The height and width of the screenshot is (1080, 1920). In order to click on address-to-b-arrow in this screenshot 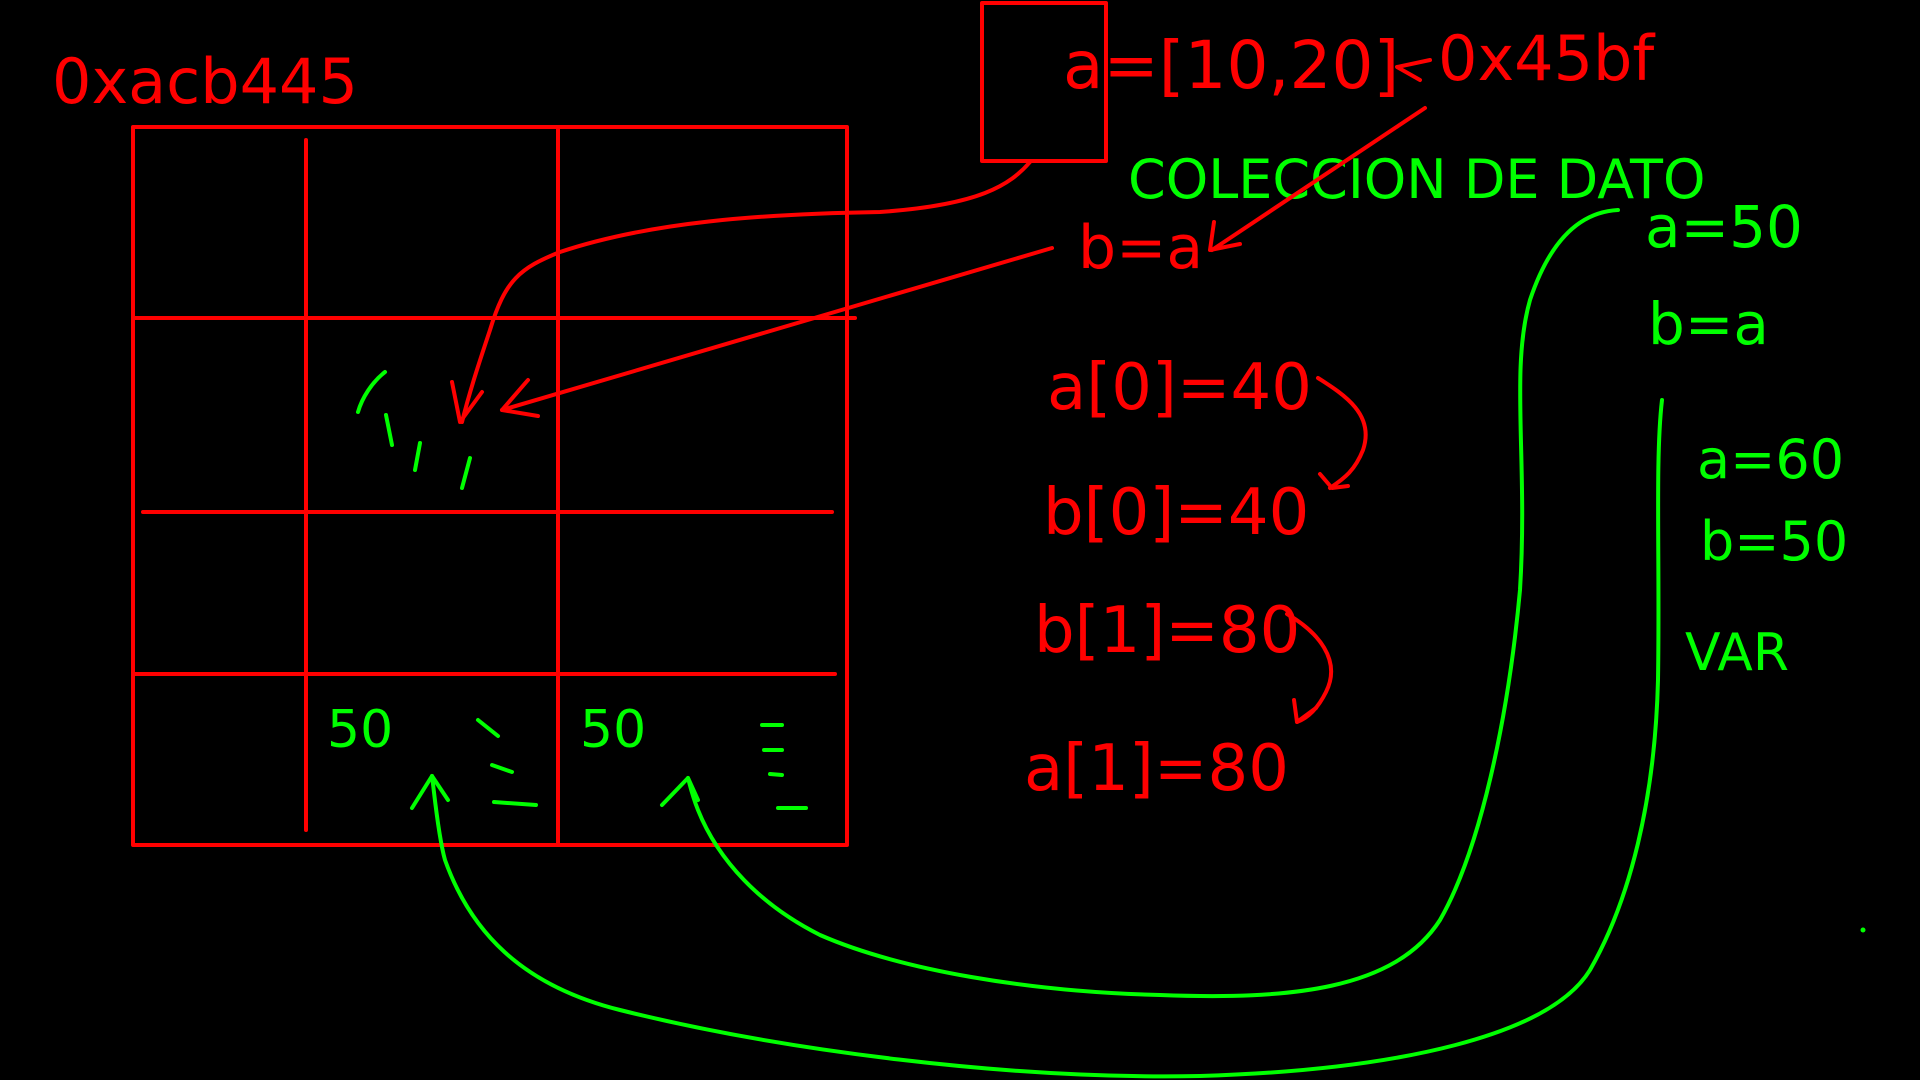, I will do `click(1318, 179)`.